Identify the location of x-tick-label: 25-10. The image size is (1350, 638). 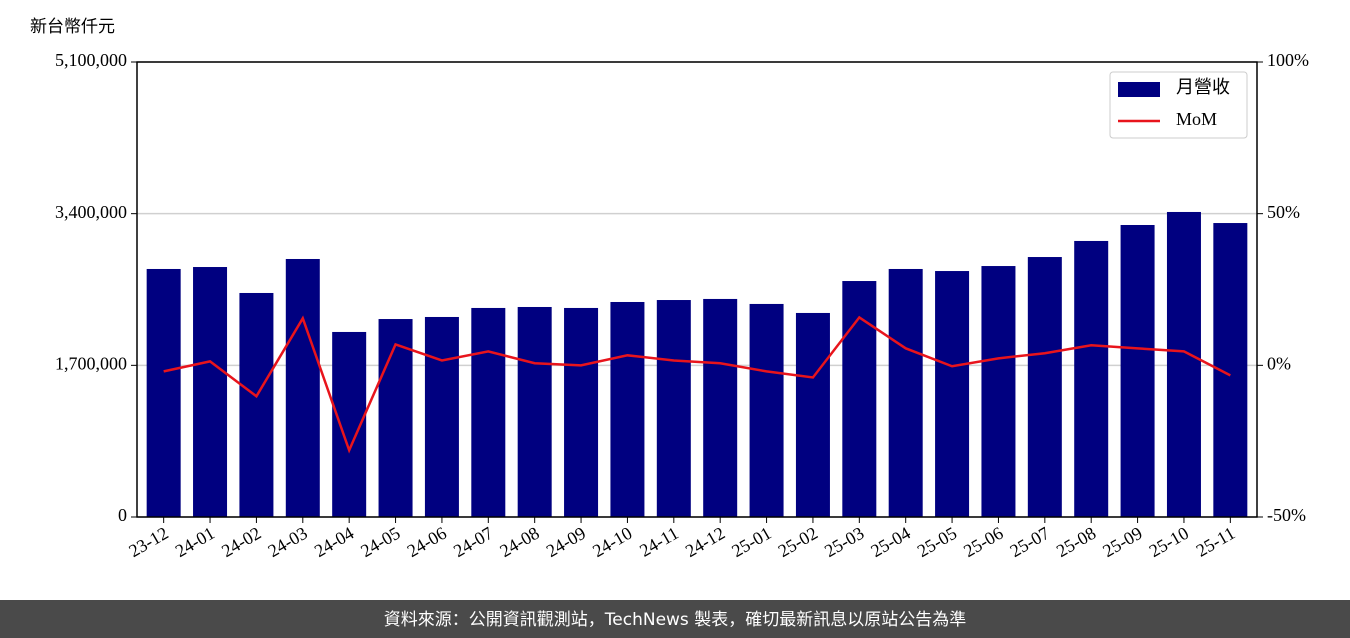
(1169, 542).